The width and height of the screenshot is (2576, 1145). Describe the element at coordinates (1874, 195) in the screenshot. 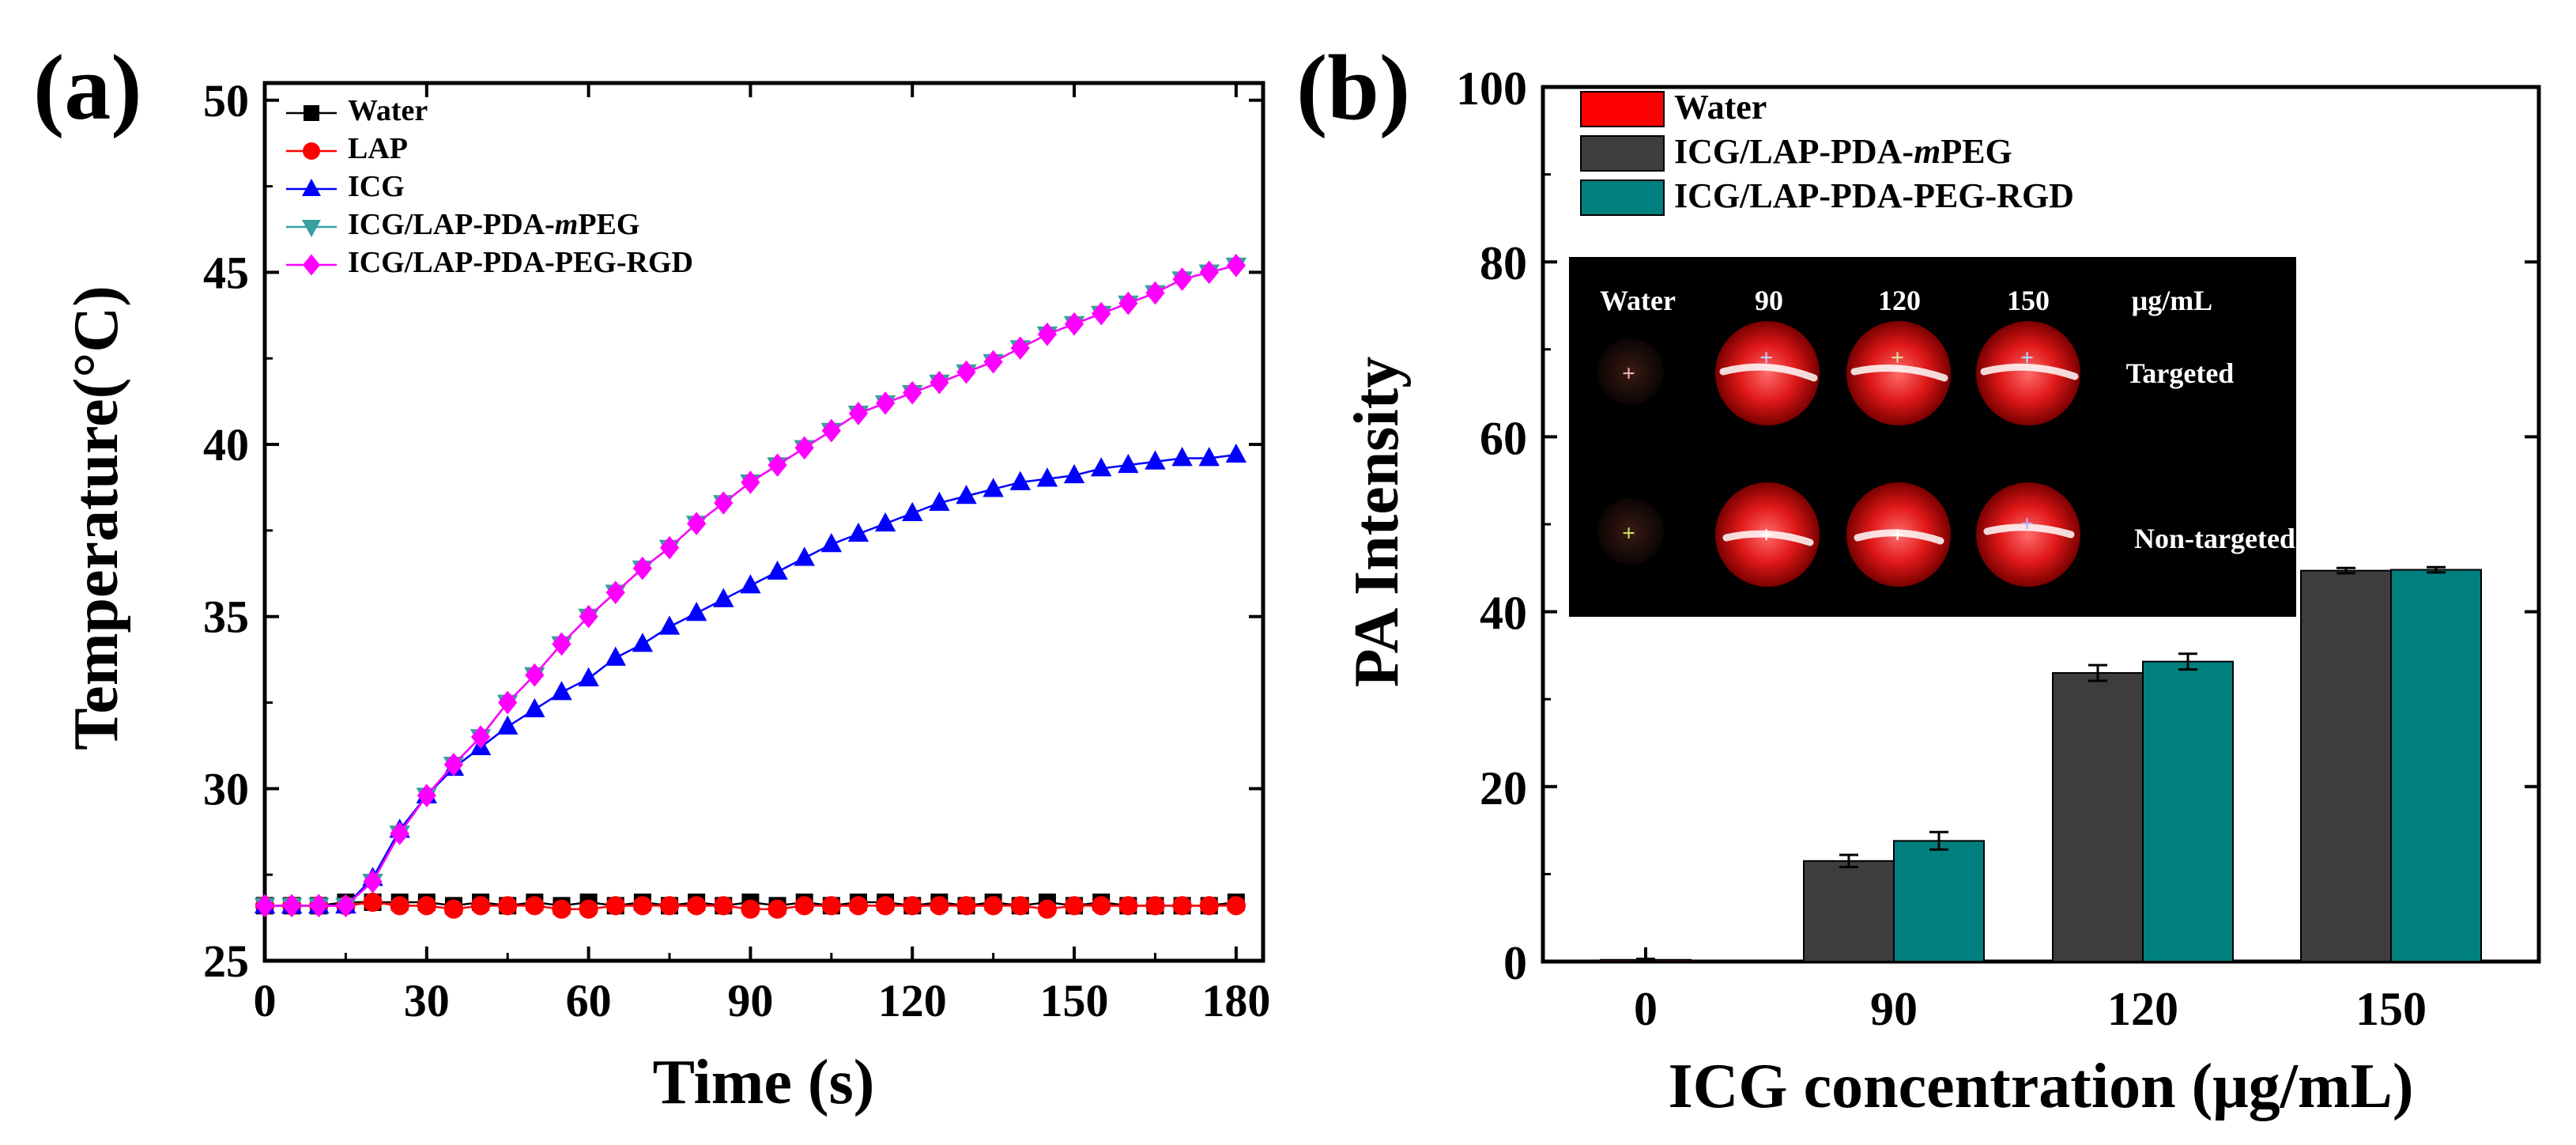

I see `legend-label-b: ICG/LAP-PDA-PEG-RGD` at that location.